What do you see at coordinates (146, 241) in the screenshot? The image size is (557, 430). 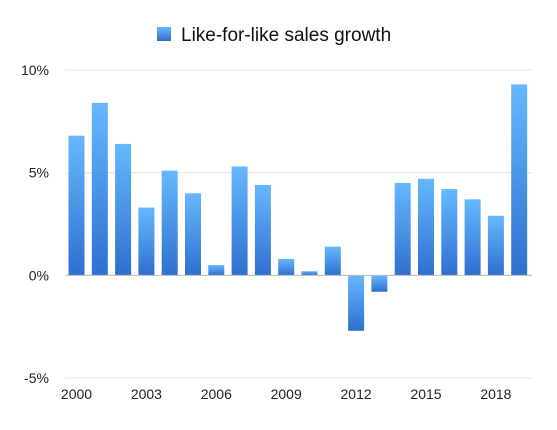 I see `bar-2003` at bounding box center [146, 241].